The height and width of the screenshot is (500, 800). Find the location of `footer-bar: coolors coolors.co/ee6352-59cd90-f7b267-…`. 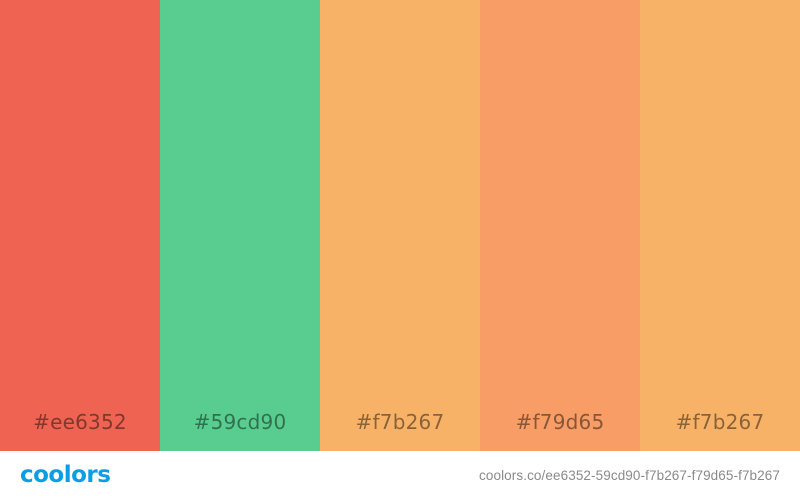

footer-bar: coolors coolors.co/ee6352-59cd90-f7b267-… is located at coordinates (400, 475).